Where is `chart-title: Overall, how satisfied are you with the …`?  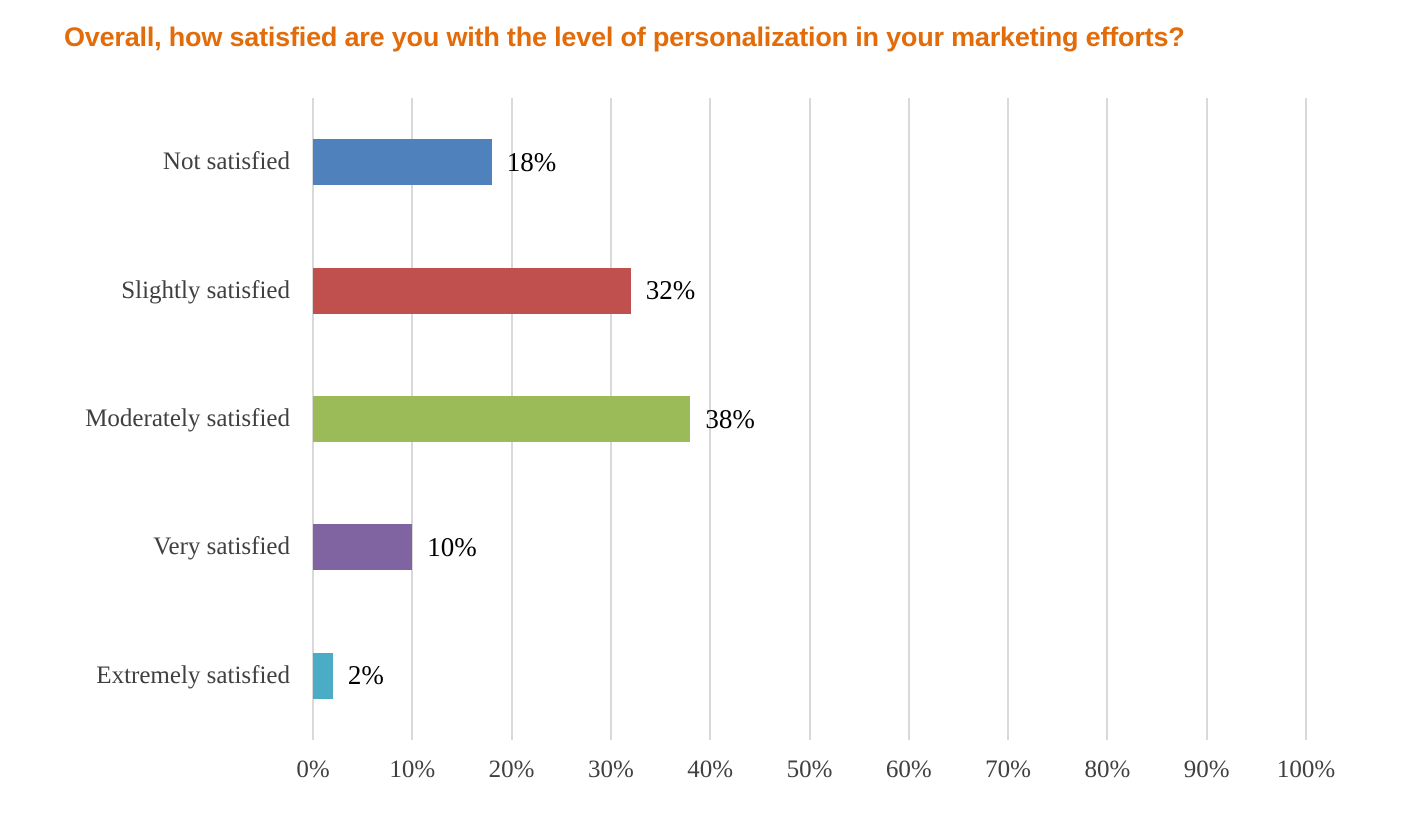
chart-title: Overall, how satisfied are you with the … is located at coordinates (624, 37).